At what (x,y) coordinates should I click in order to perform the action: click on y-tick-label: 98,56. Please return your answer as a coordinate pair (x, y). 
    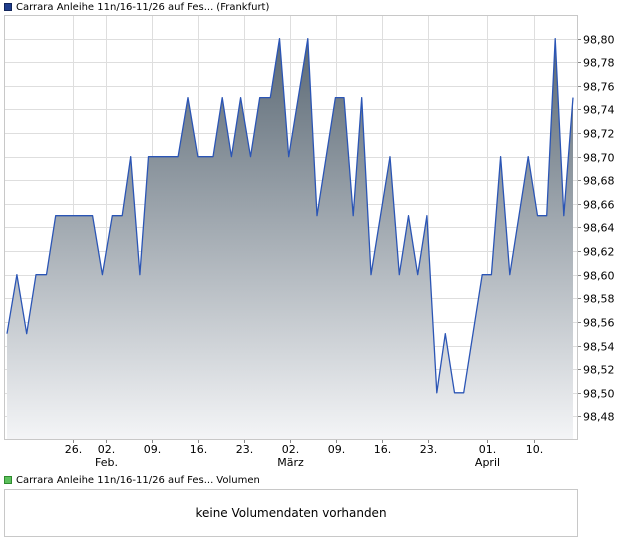
    Looking at the image, I should click on (599, 323).